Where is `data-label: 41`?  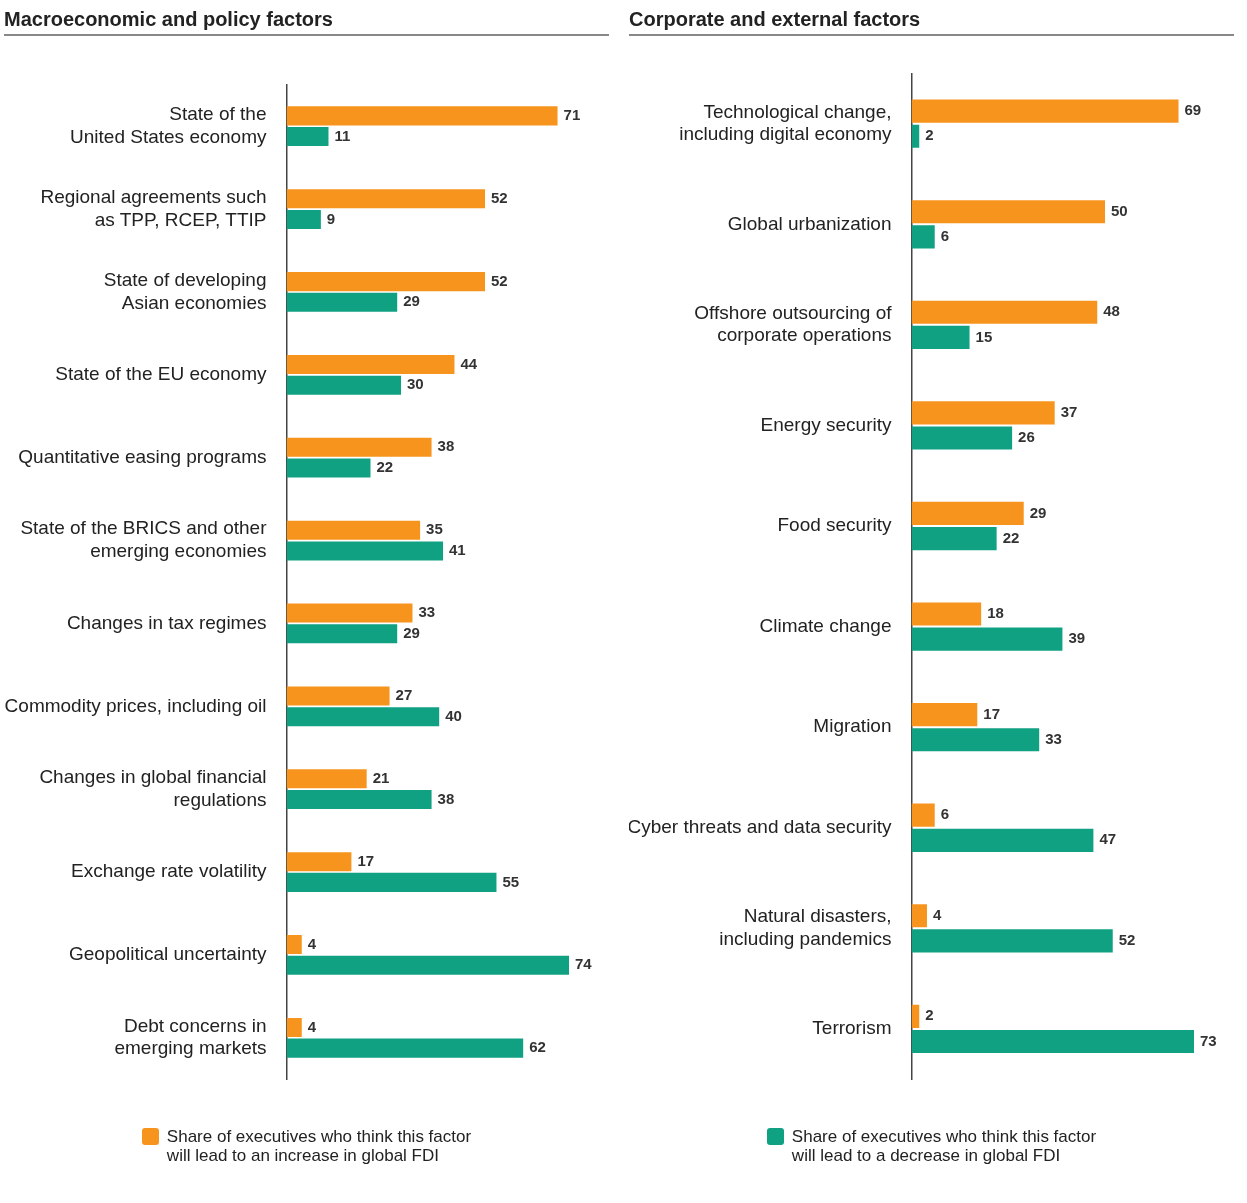 data-label: 41 is located at coordinates (457, 550).